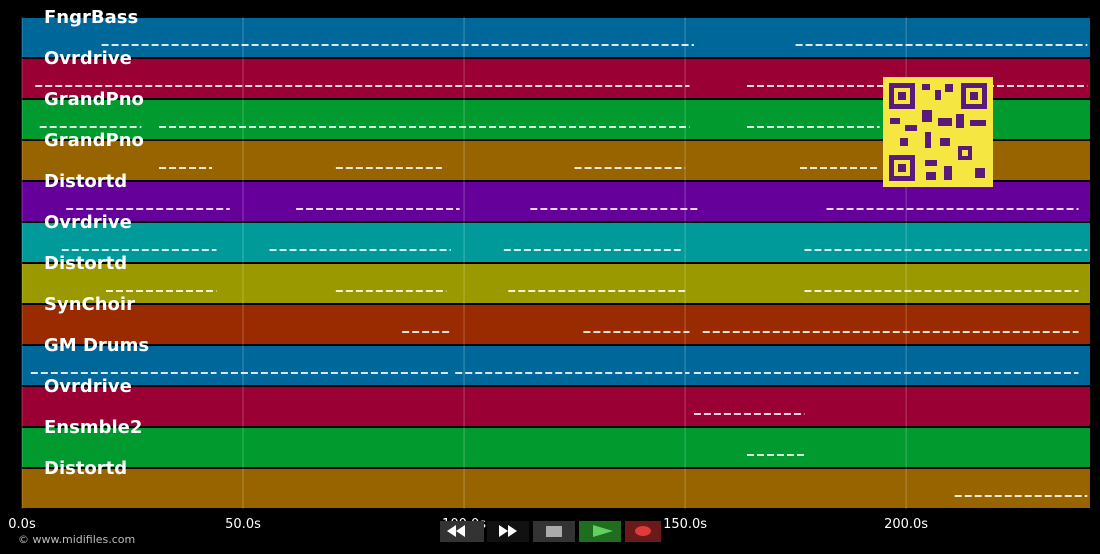 The height and width of the screenshot is (554, 1100). Describe the element at coordinates (76, 539) in the screenshot. I see `copyright: © www.midifiles.com` at that location.